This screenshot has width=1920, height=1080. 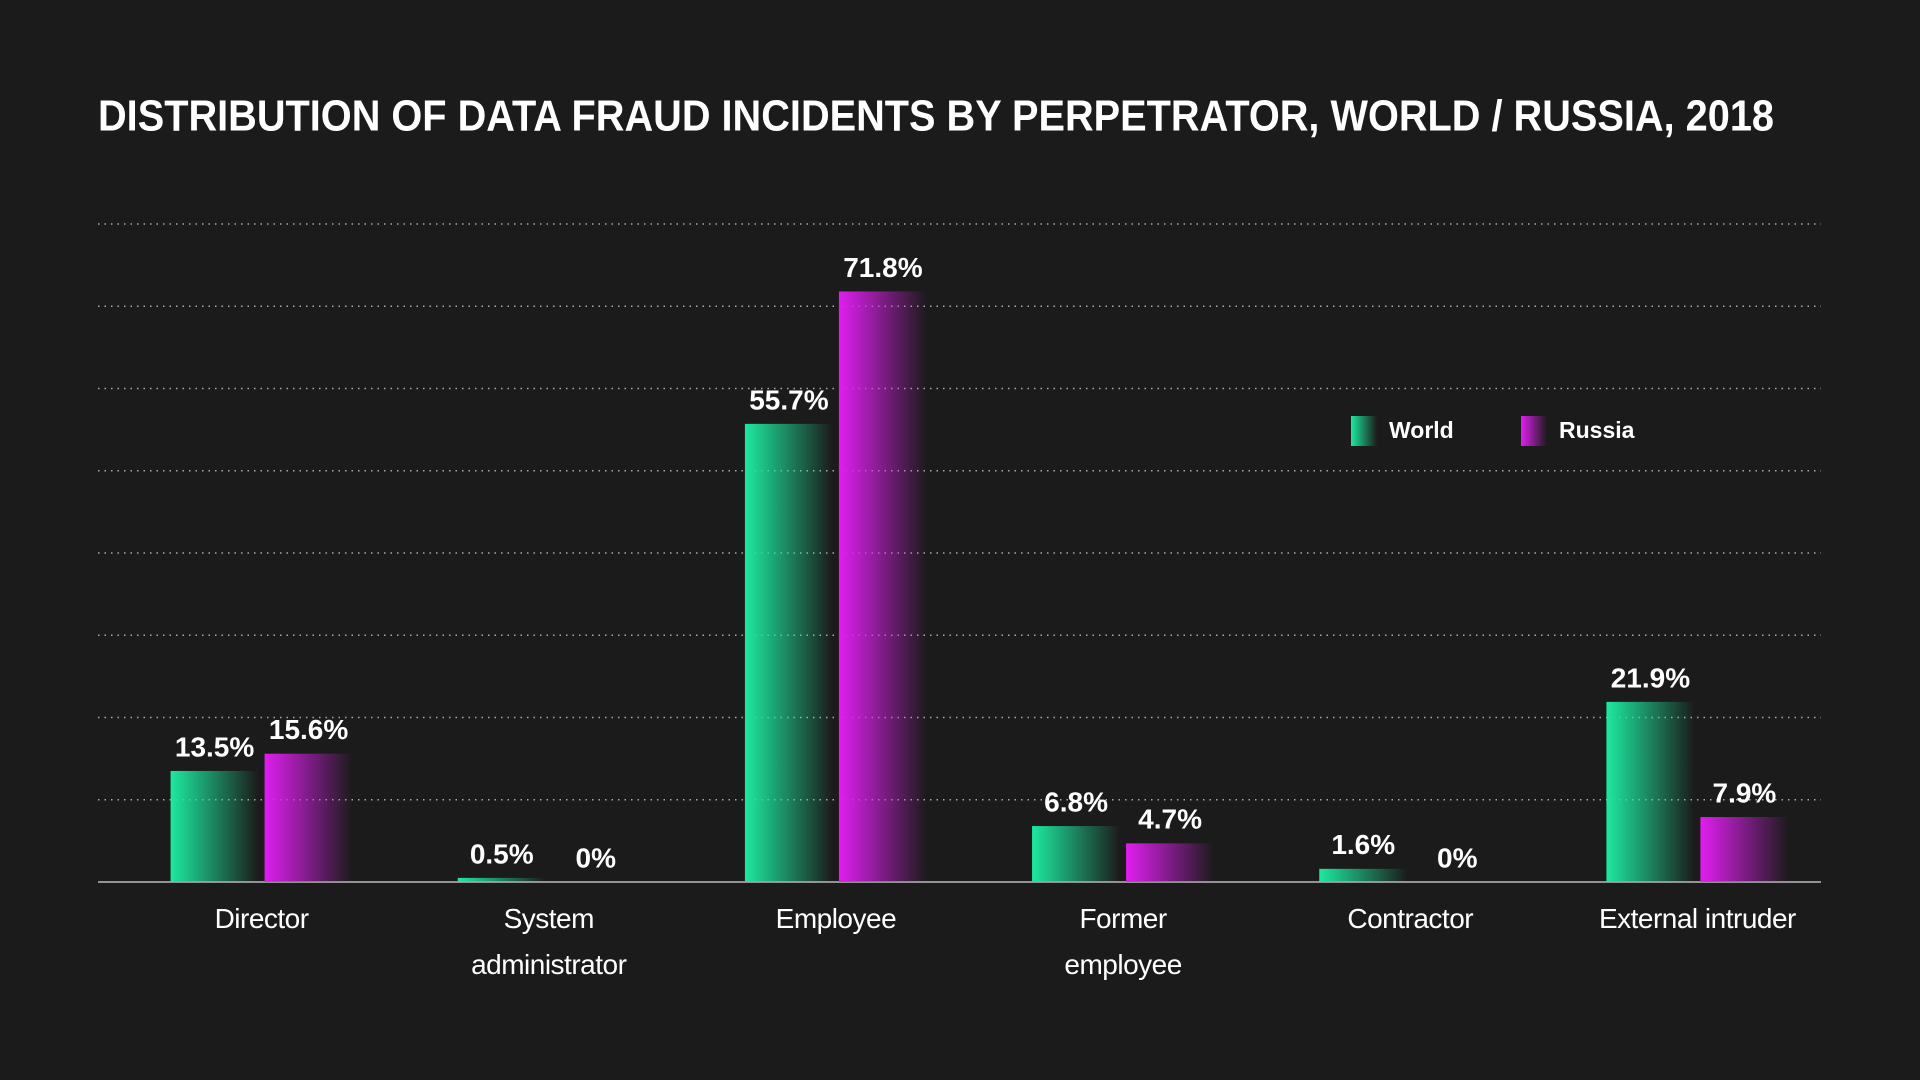 I want to click on legend-label: Russia, so click(x=1597, y=430).